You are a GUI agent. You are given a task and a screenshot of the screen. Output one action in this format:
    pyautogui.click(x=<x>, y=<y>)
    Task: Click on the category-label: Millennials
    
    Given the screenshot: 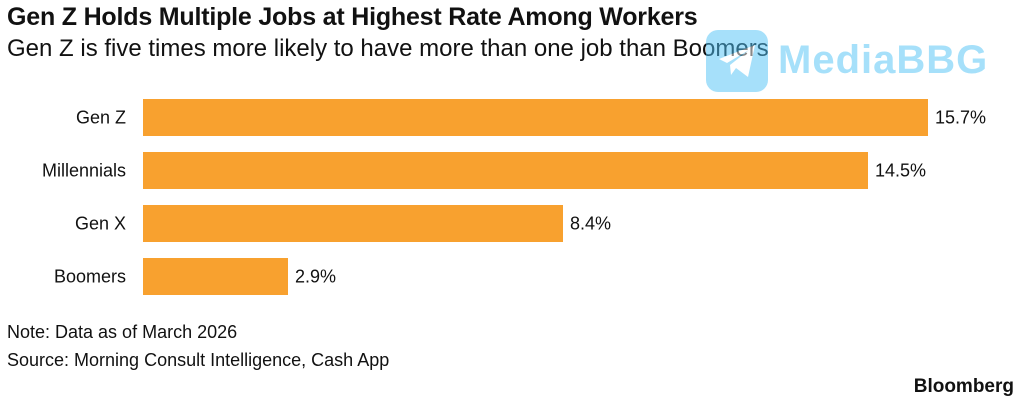 What is the action you would take?
    pyautogui.click(x=84, y=171)
    